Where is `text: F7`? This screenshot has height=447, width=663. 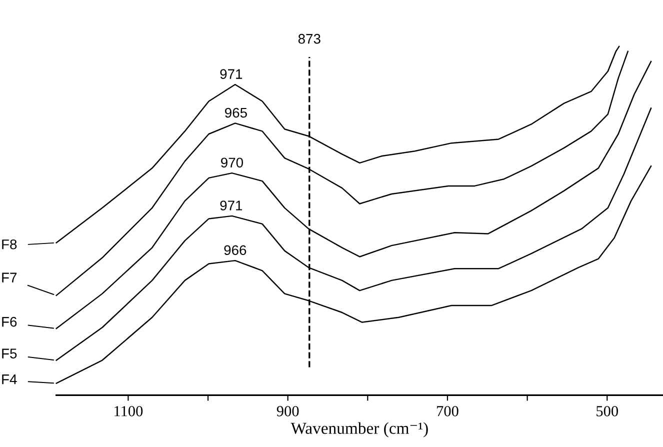 text: F7 is located at coordinates (9, 277).